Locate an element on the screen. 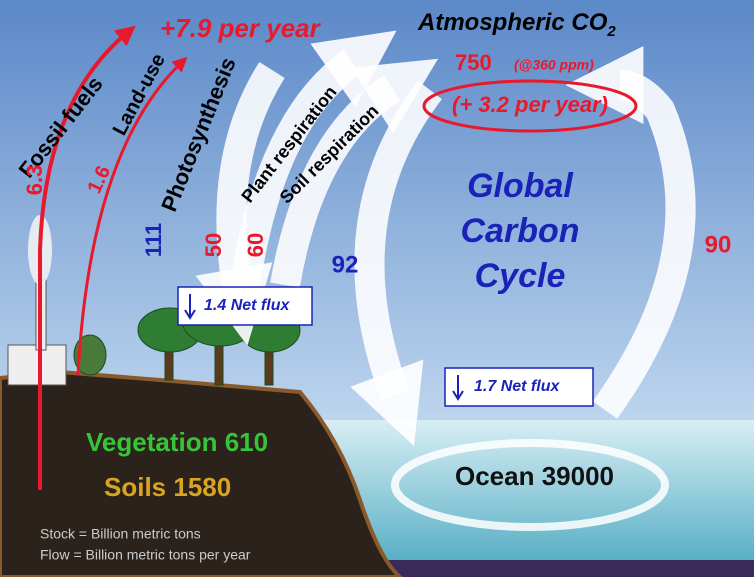 The height and width of the screenshot is (582, 754). center-label: Cycle is located at coordinates (520, 276).